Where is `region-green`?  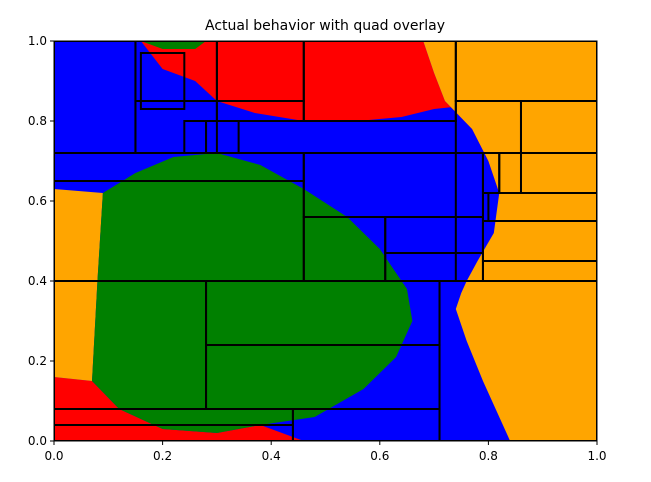 region-green is located at coordinates (173, 45).